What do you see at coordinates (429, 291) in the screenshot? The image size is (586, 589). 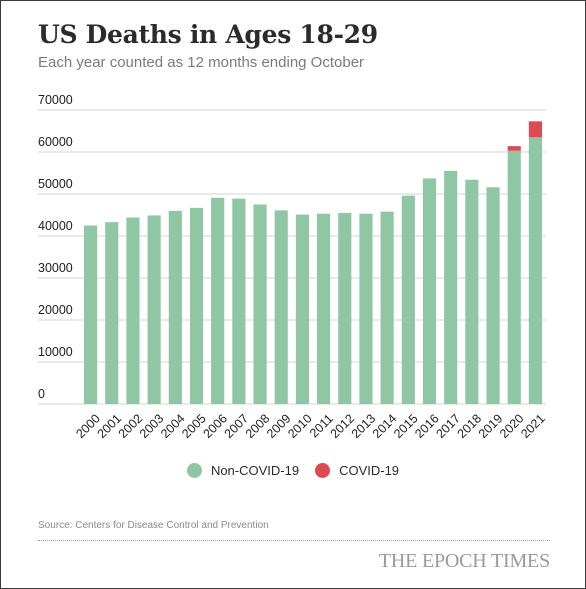 I see `bar-non-covid-2016` at bounding box center [429, 291].